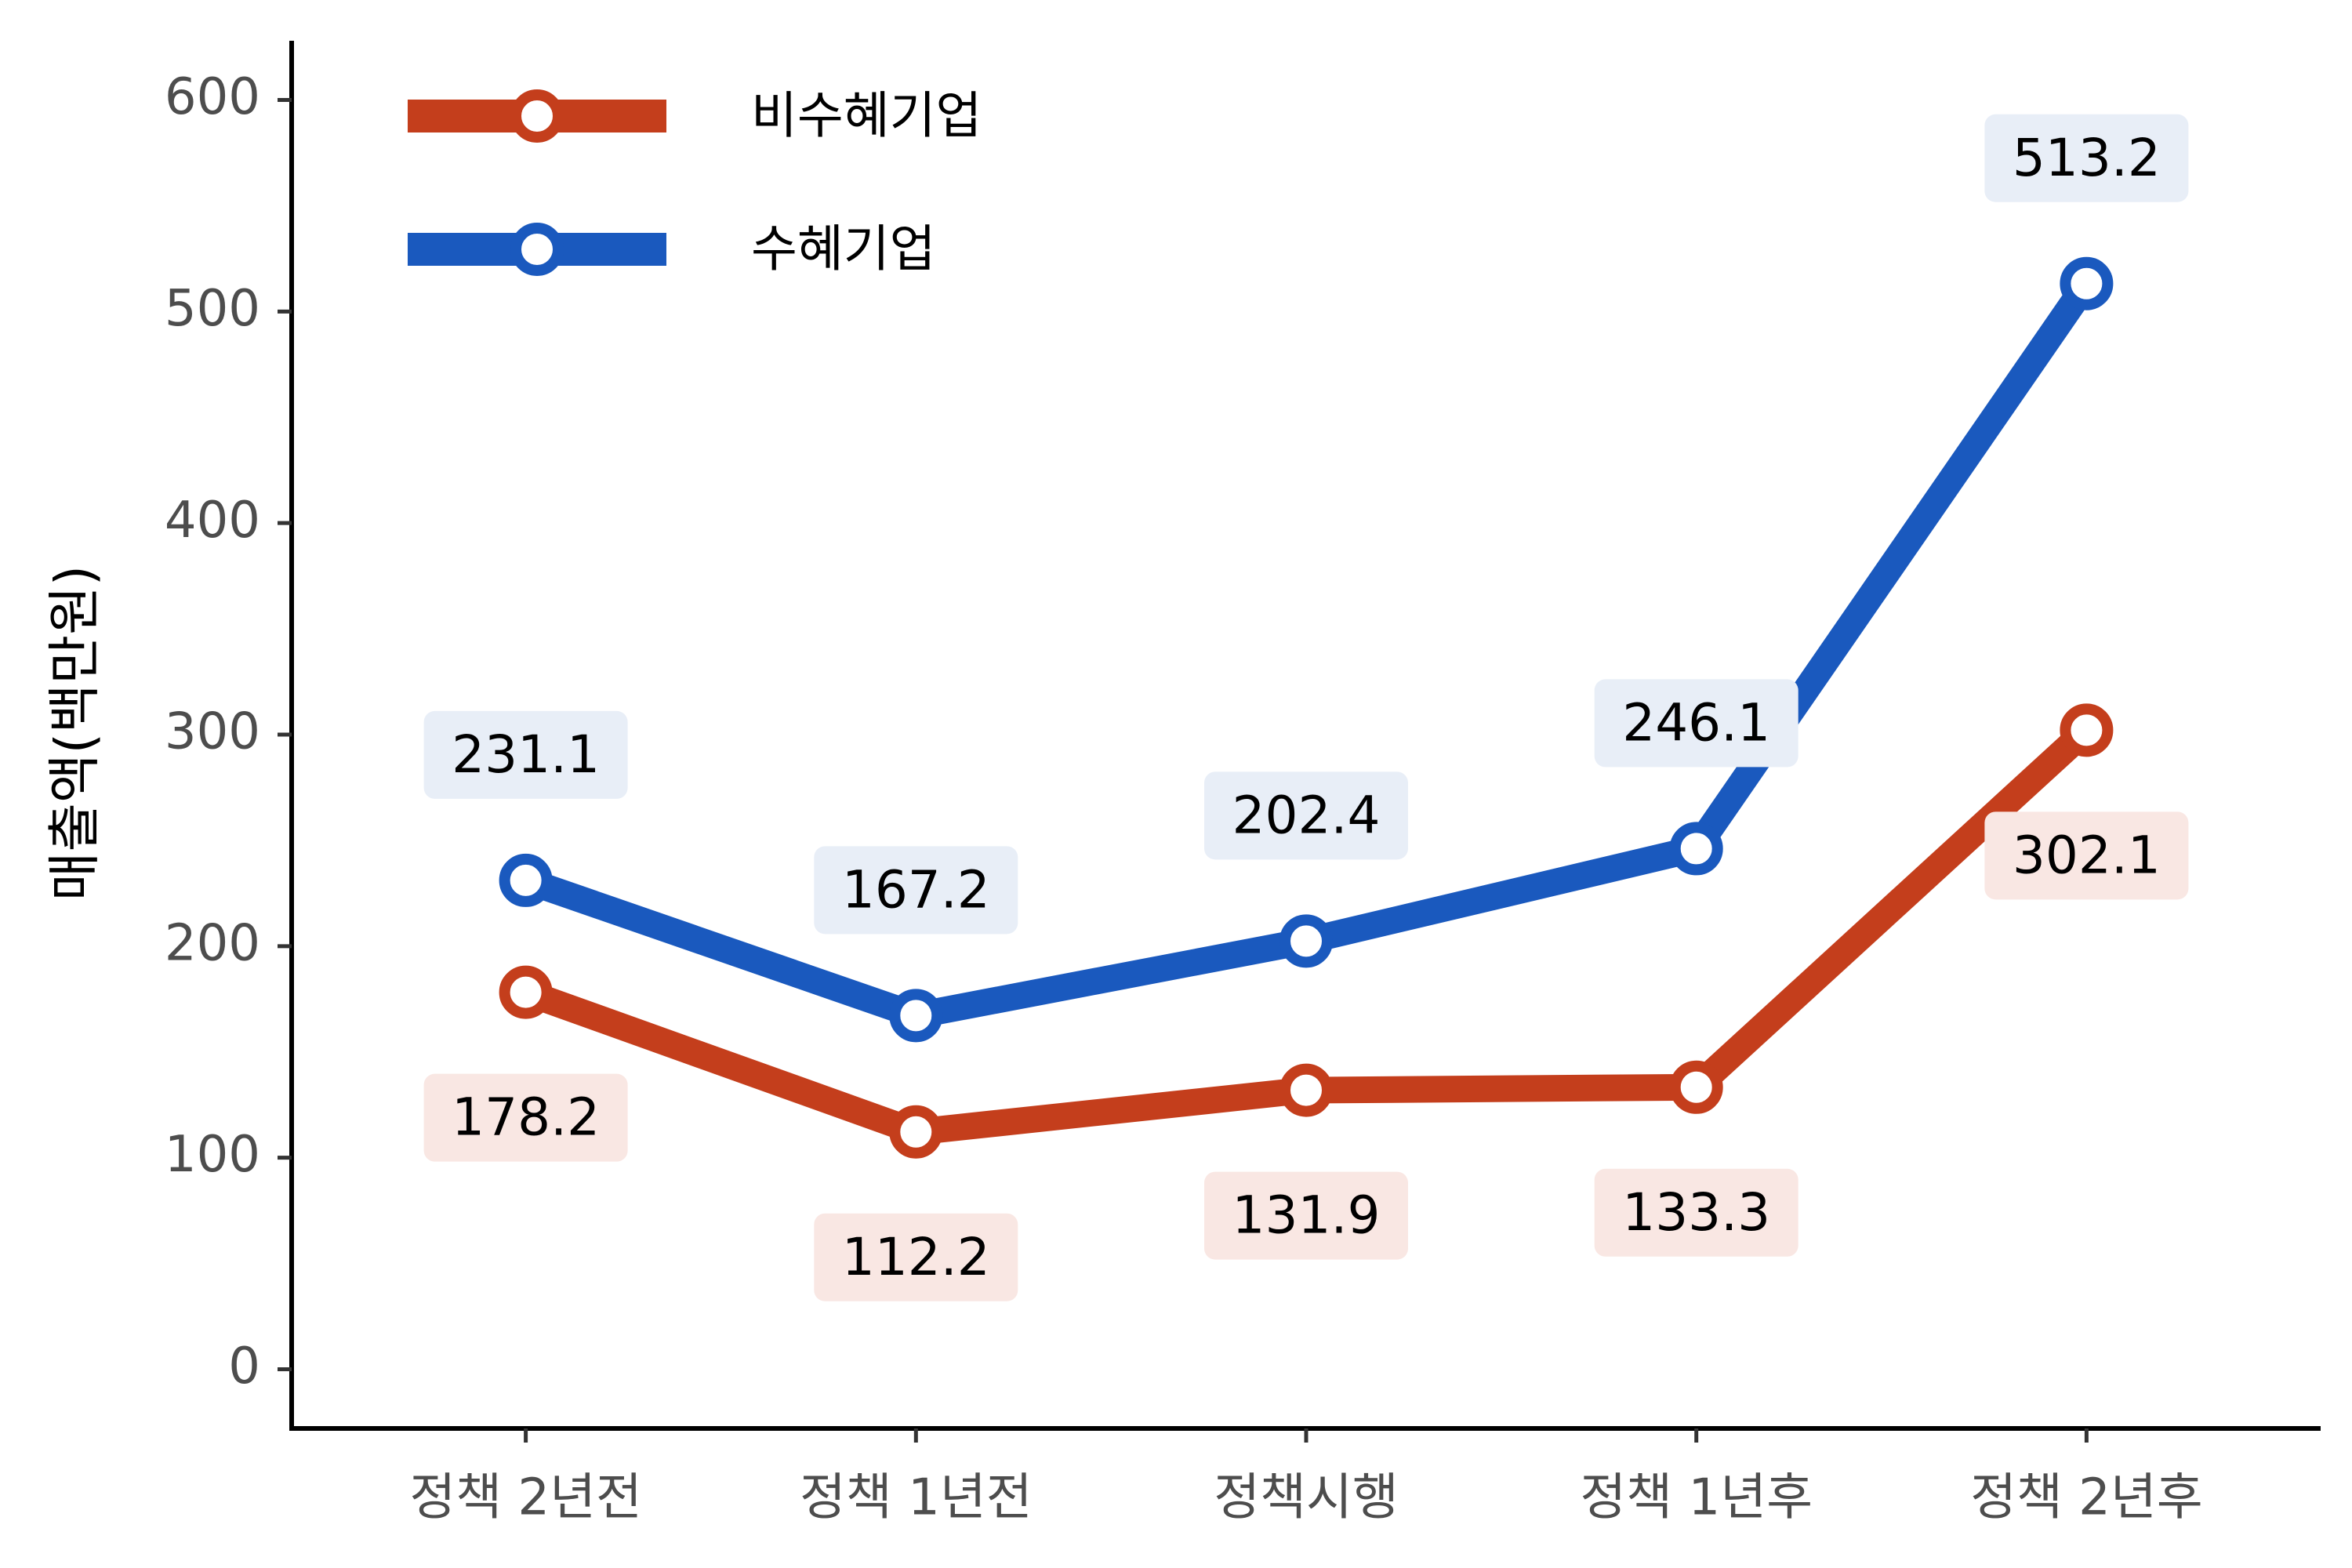 The width and height of the screenshot is (2352, 1568). Describe the element at coordinates (212, 1155) in the screenshot. I see `y-tick-label: 100` at that location.